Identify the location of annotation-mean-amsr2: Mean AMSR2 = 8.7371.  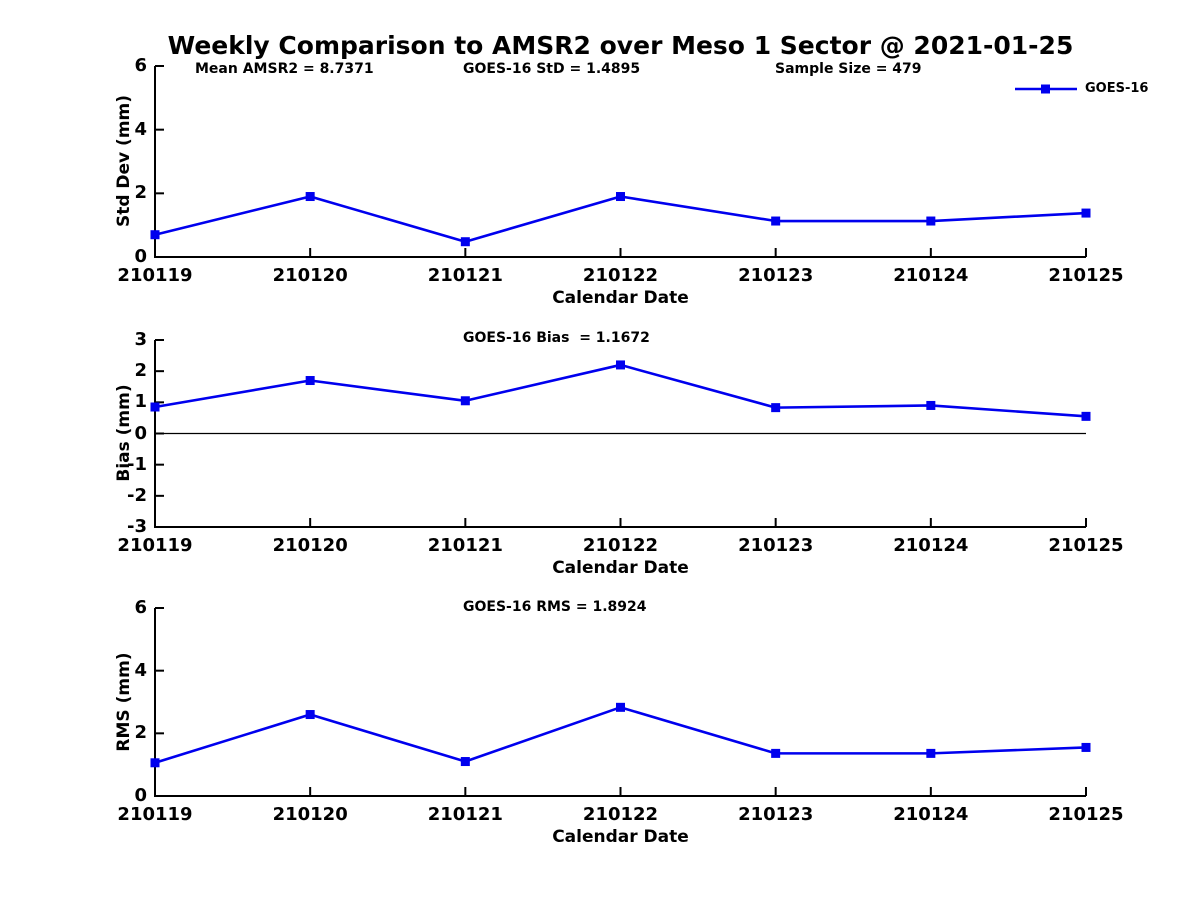
(284, 69).